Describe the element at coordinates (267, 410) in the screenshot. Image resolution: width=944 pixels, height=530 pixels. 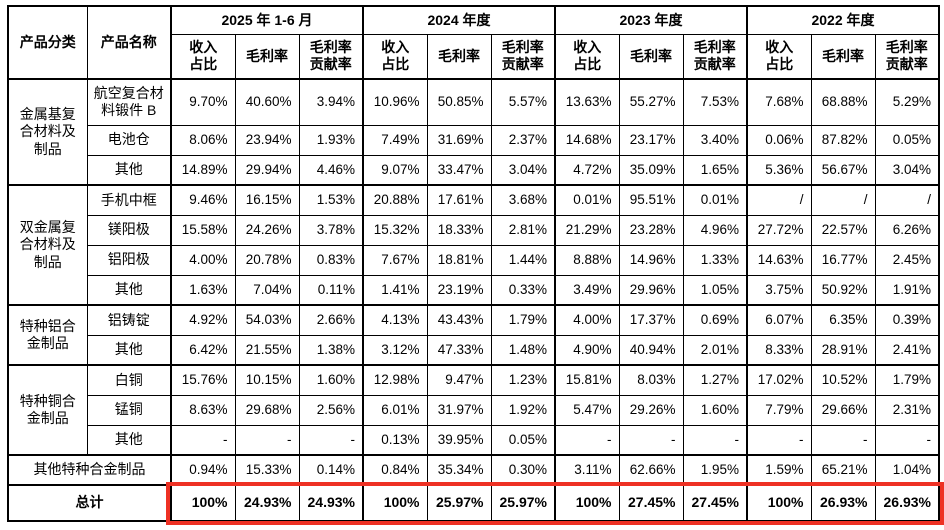
I see `value-cell: 29.68%` at that location.